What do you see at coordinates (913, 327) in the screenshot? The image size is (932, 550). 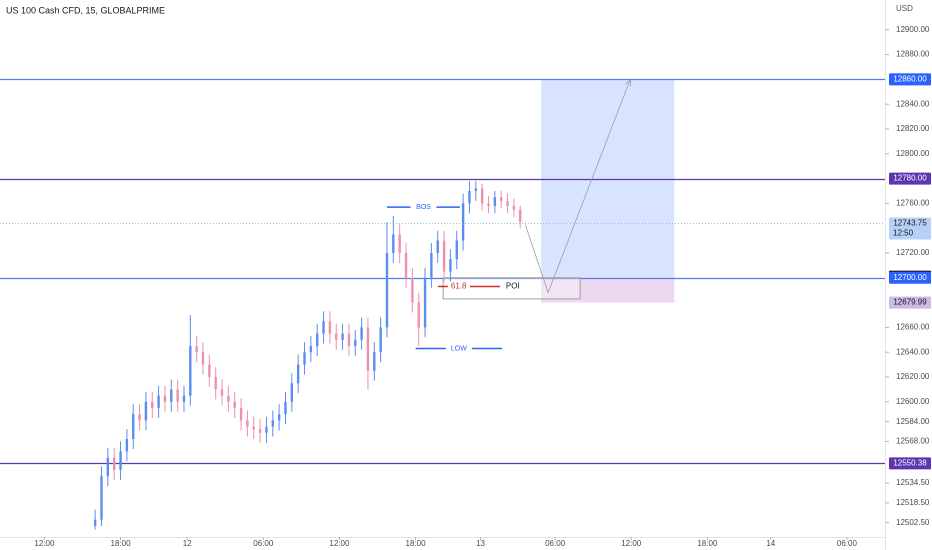 I see `y-tick-label: 12660.00` at bounding box center [913, 327].